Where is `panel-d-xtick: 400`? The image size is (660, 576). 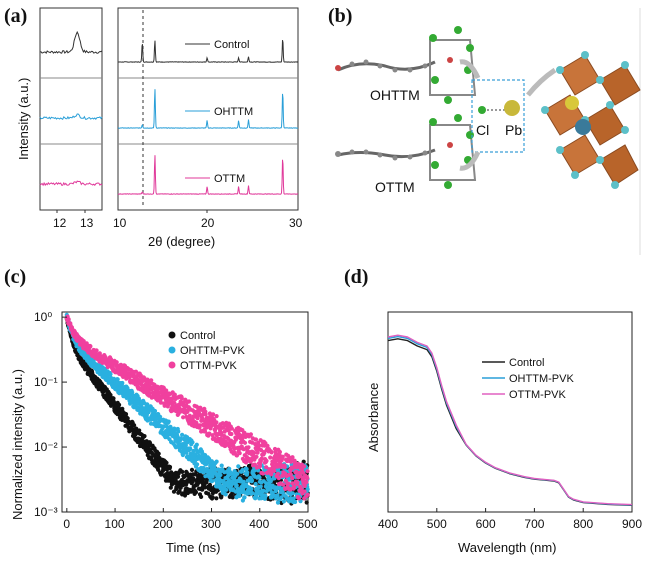
panel-d-xtick: 400 is located at coordinates (388, 524).